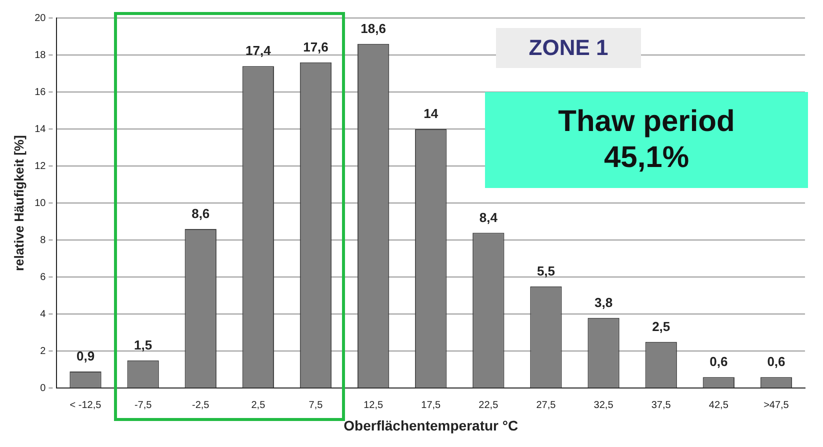  Describe the element at coordinates (43, 277) in the screenshot. I see `y-tick-label: 6` at that location.